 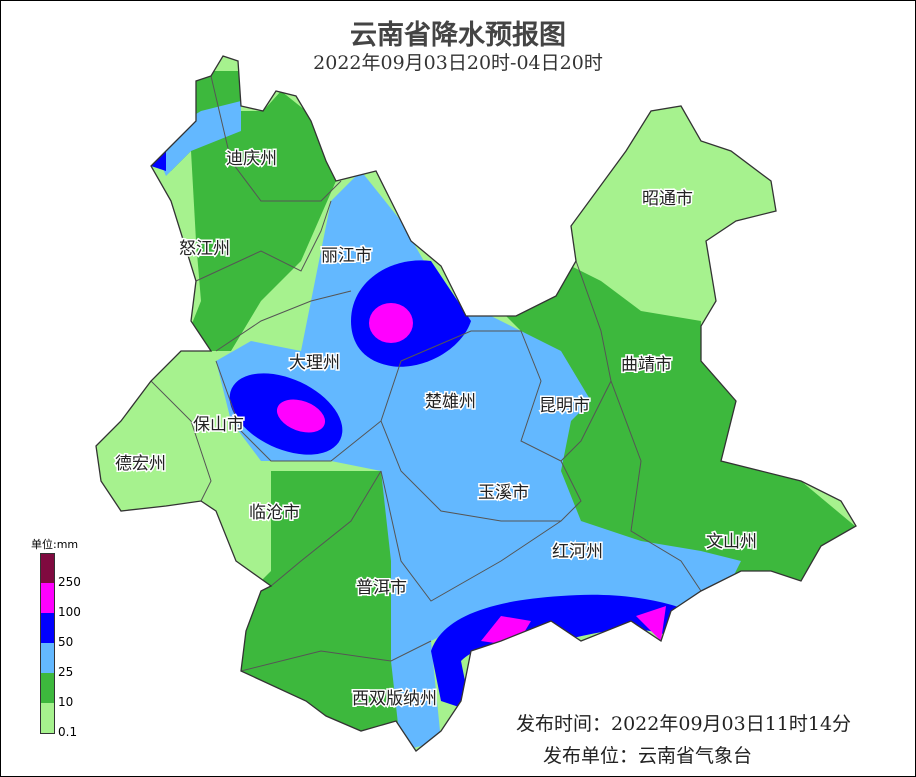 What do you see at coordinates (731, 542) in the screenshot?
I see `region-label-wenshan: 文山州` at bounding box center [731, 542].